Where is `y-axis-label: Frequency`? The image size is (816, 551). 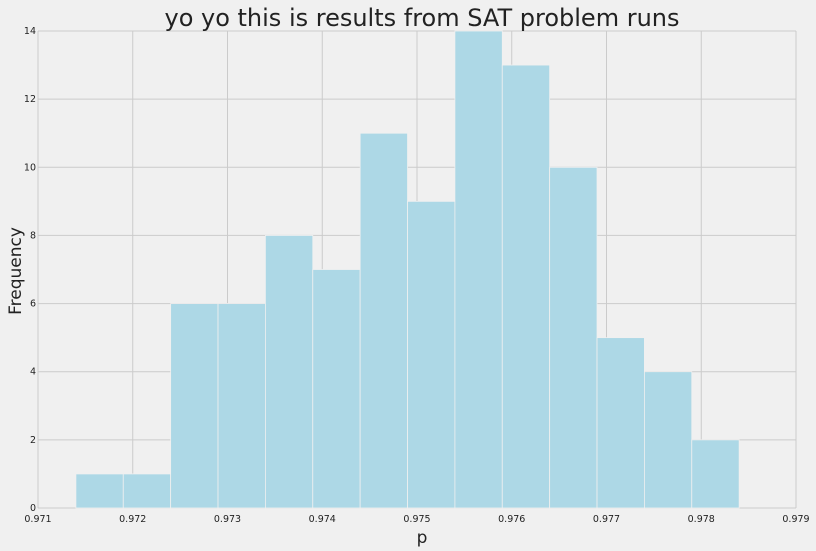
y-axis-label: Frequency is located at coordinates (16, 271).